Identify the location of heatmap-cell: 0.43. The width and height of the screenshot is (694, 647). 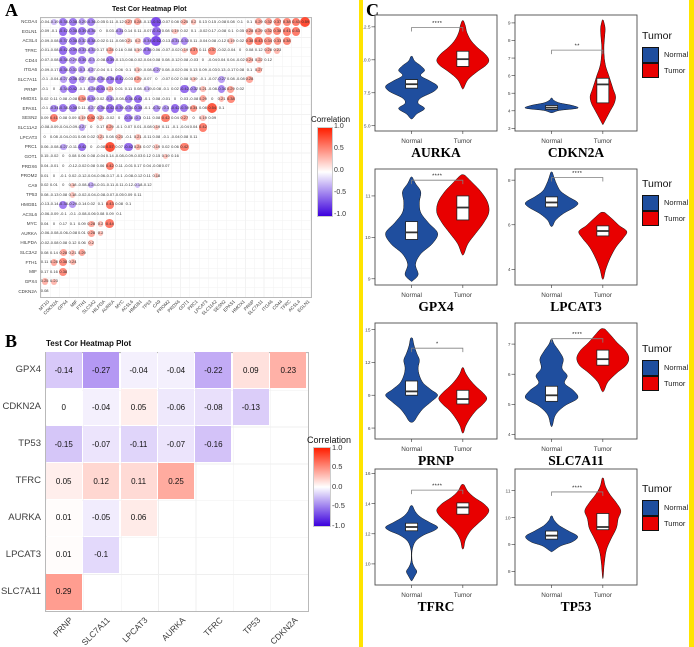
(296, 31).